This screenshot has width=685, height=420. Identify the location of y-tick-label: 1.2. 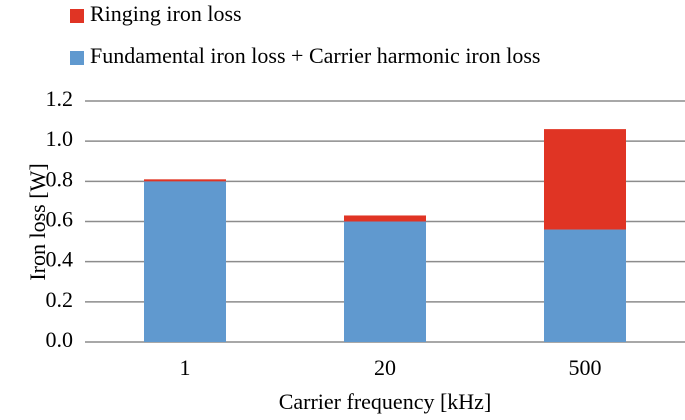
(60, 98).